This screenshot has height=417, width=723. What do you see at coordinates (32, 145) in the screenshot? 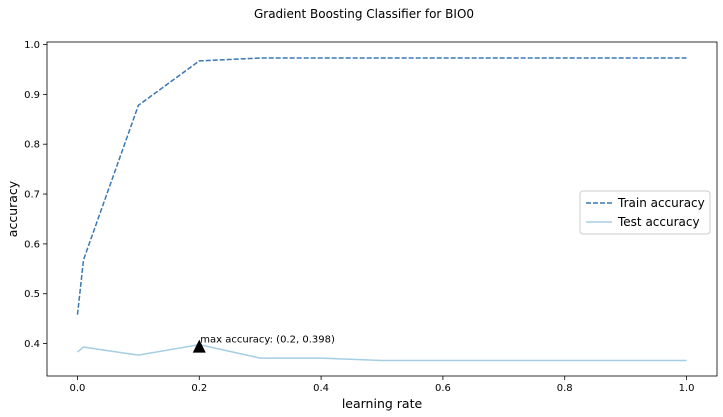
I see `y-tick-label: 0.8` at bounding box center [32, 145].